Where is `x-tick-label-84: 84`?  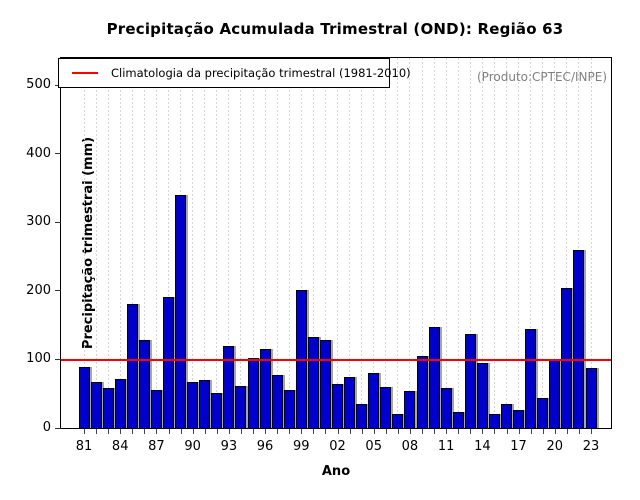
x-tick-label-84: 84 is located at coordinates (120, 446).